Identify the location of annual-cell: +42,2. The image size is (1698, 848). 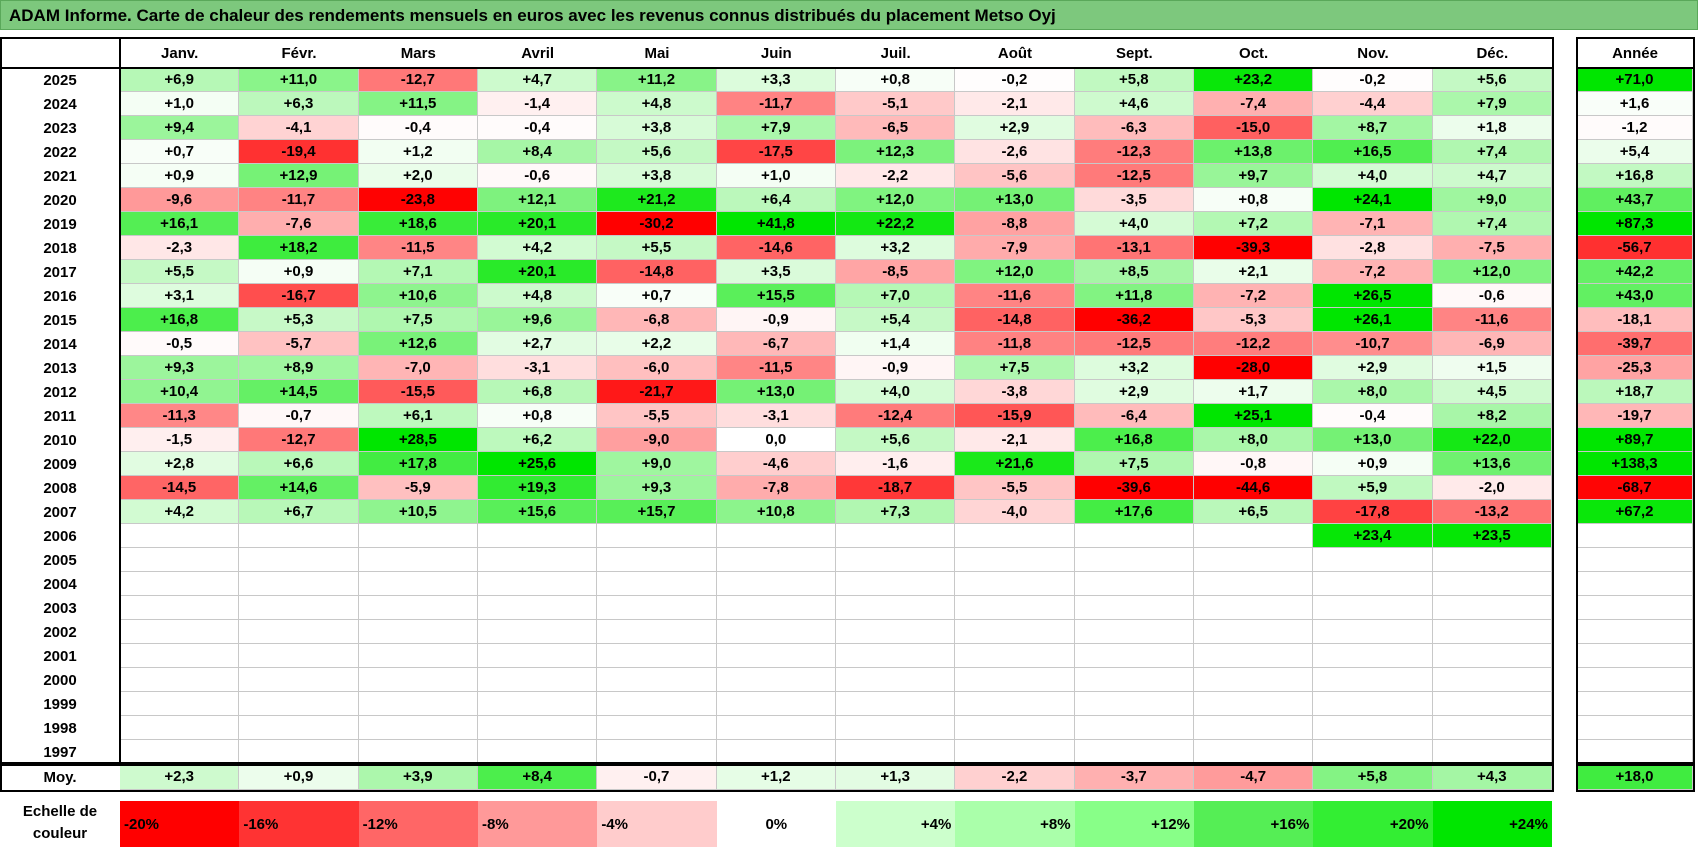
(1635, 272).